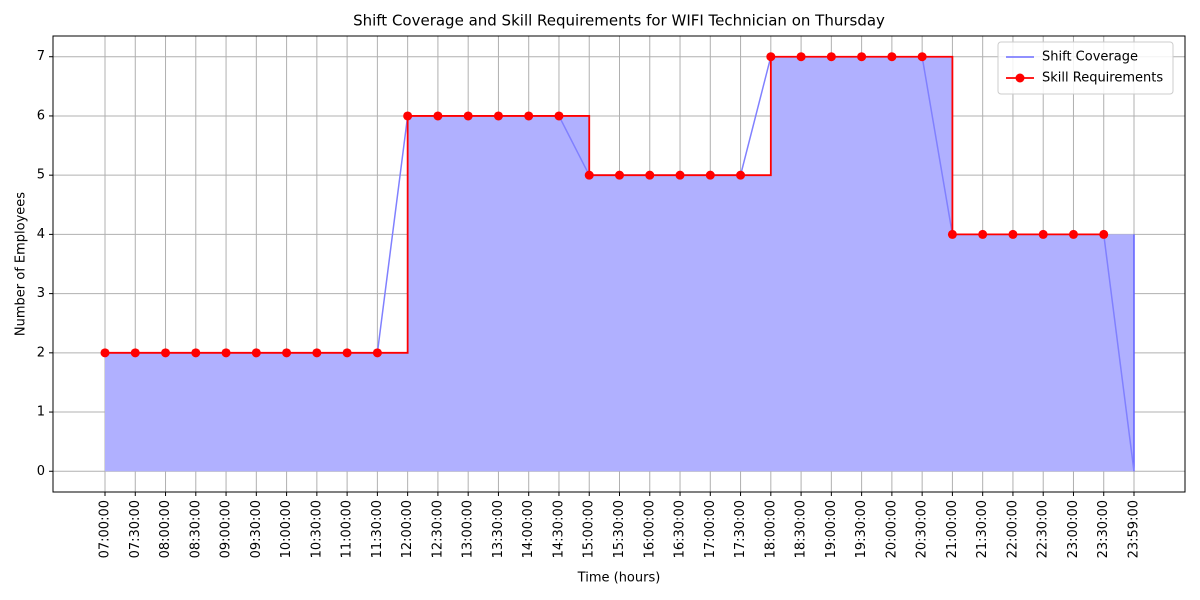  I want to click on x-tick-label: 23:30:00, so click(1103, 529).